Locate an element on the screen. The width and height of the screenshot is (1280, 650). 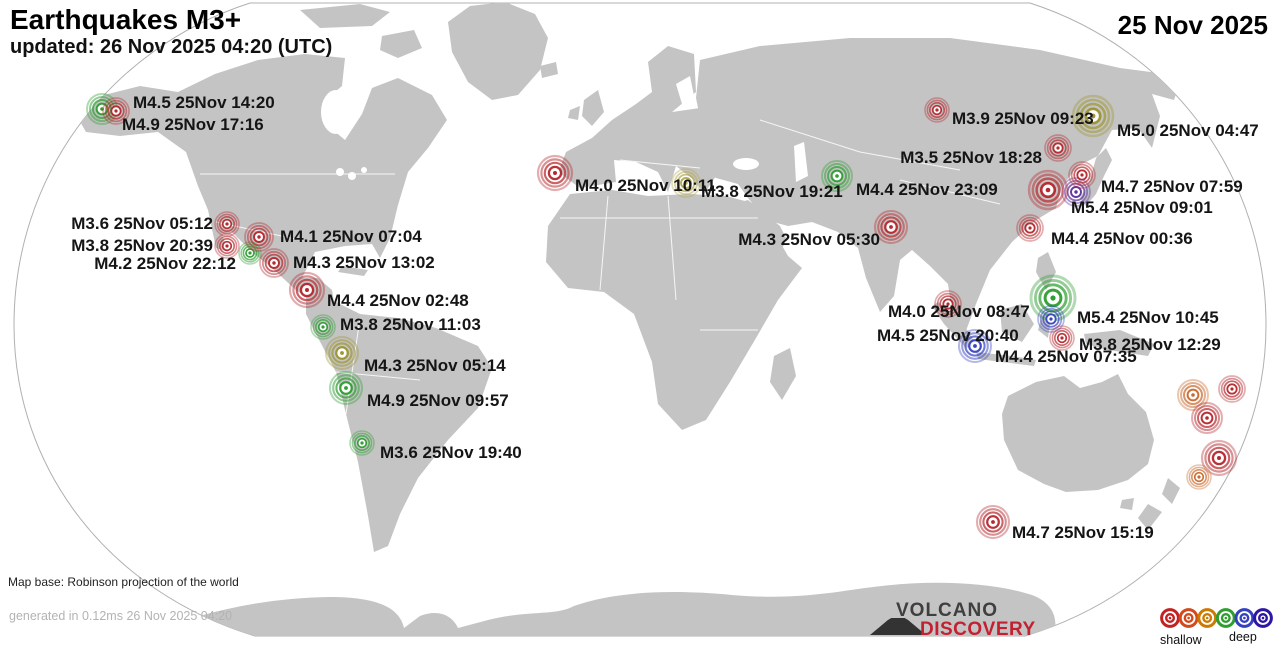
inland-water is located at coordinates (564, 129).